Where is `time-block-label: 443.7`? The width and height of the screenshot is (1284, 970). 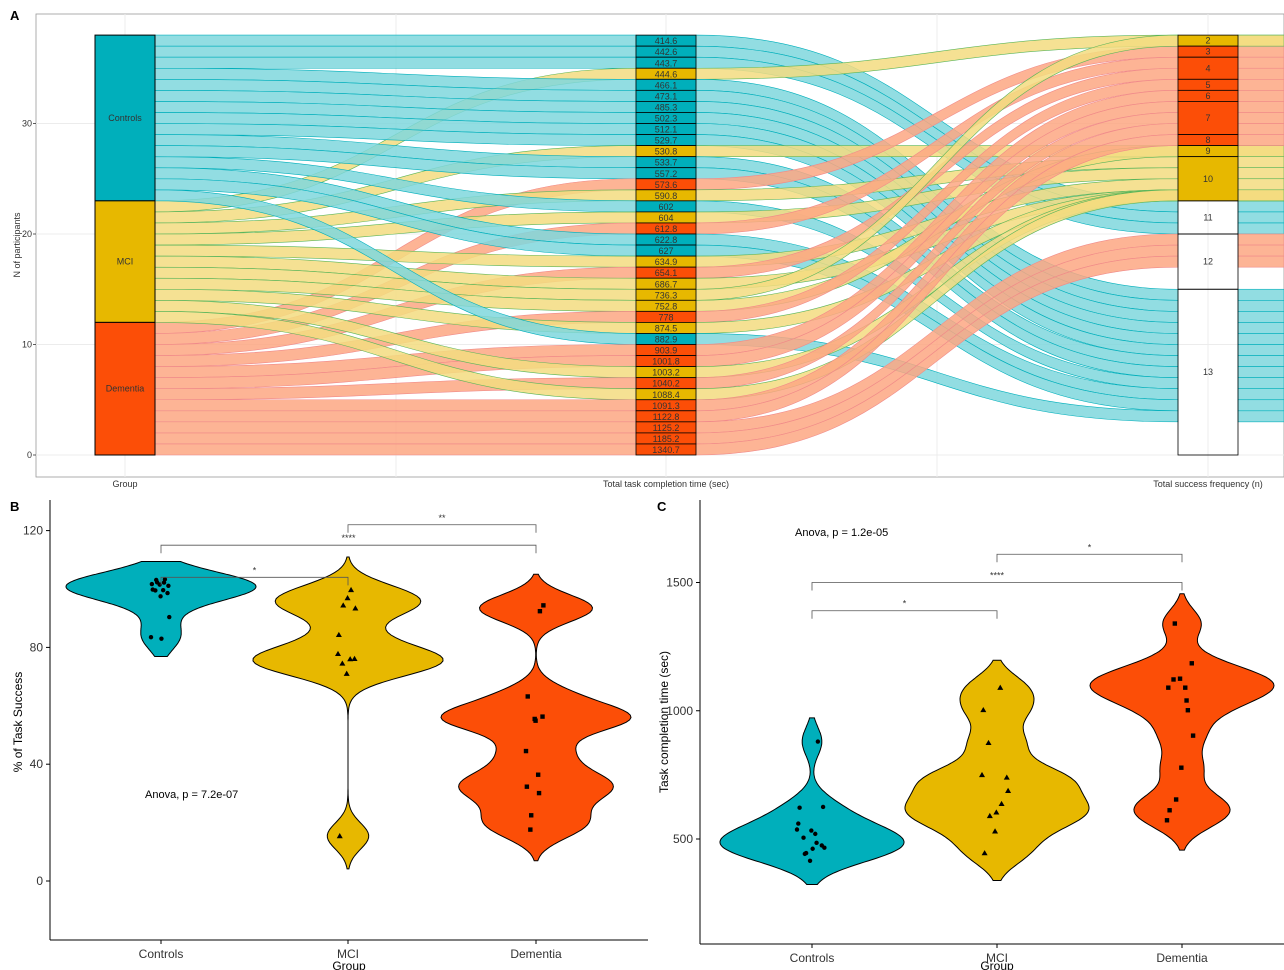
time-block-label: 443.7 is located at coordinates (666, 63).